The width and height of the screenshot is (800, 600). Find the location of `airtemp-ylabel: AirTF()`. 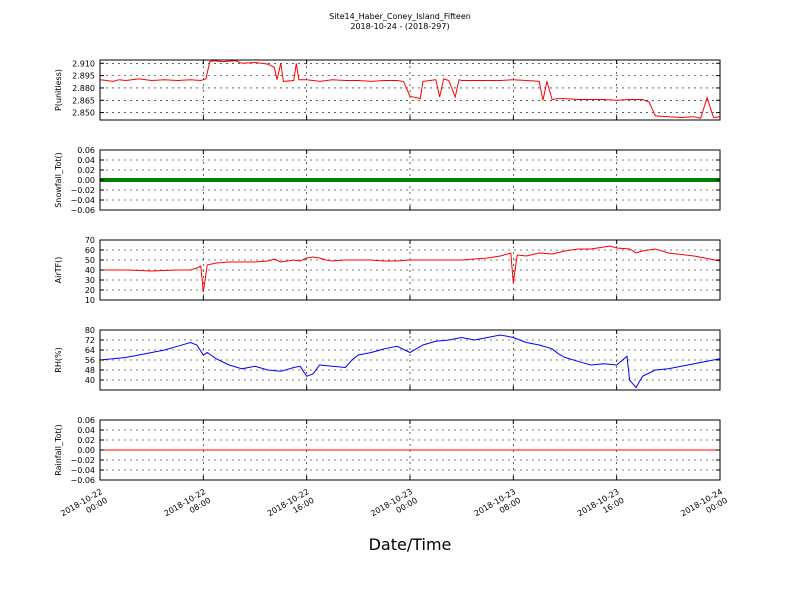

airtemp-ylabel: AirTF() is located at coordinates (58, 270).